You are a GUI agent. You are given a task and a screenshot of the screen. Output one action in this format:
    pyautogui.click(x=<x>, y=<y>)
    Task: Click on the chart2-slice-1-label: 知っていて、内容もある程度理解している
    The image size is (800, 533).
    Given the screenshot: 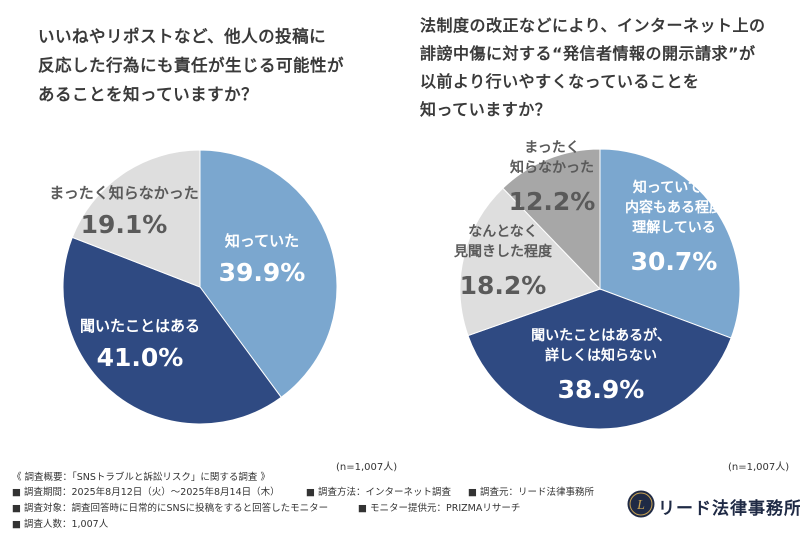 What is the action you would take?
    pyautogui.click(x=674, y=207)
    